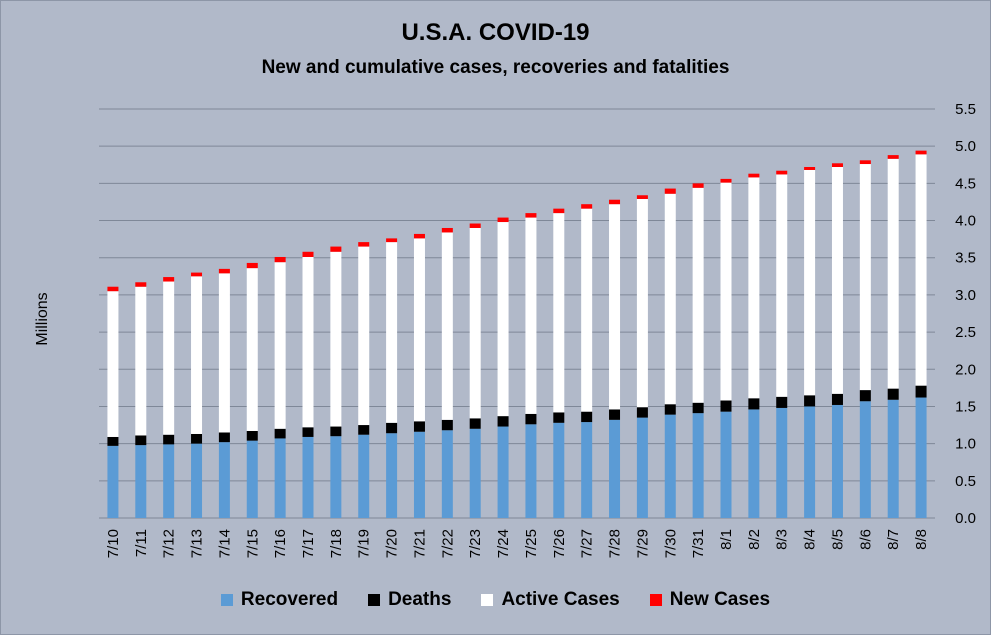 The height and width of the screenshot is (635, 991). What do you see at coordinates (965, 221) in the screenshot?
I see `y-tick-label: 4.0` at bounding box center [965, 221].